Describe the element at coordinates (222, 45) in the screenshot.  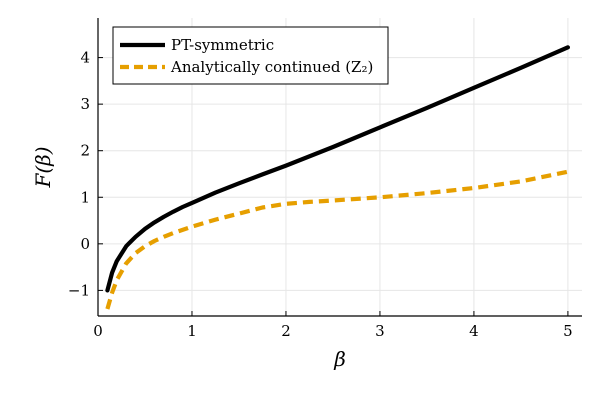
I see `legend-label-pt-symmetric: PT-symmetric` at that location.